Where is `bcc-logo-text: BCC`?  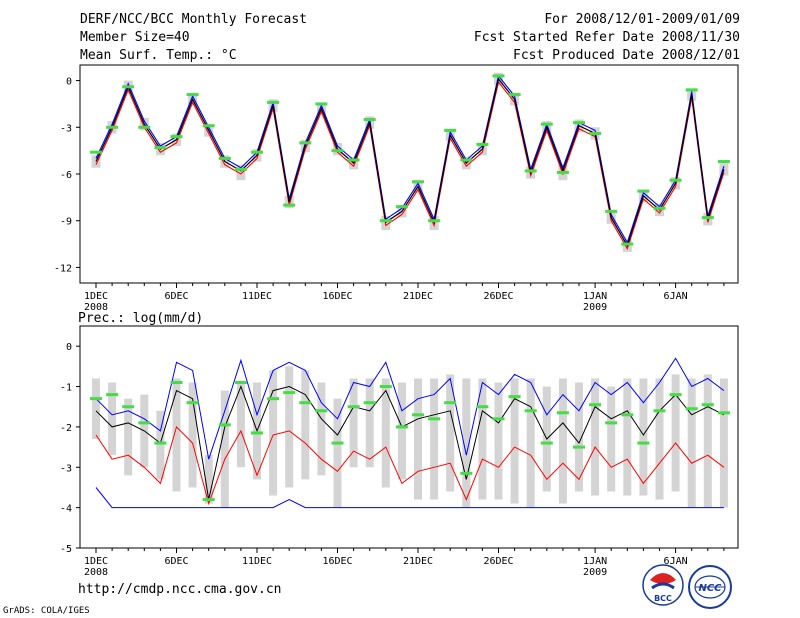
bcc-logo-text: BCC is located at coordinates (663, 598).